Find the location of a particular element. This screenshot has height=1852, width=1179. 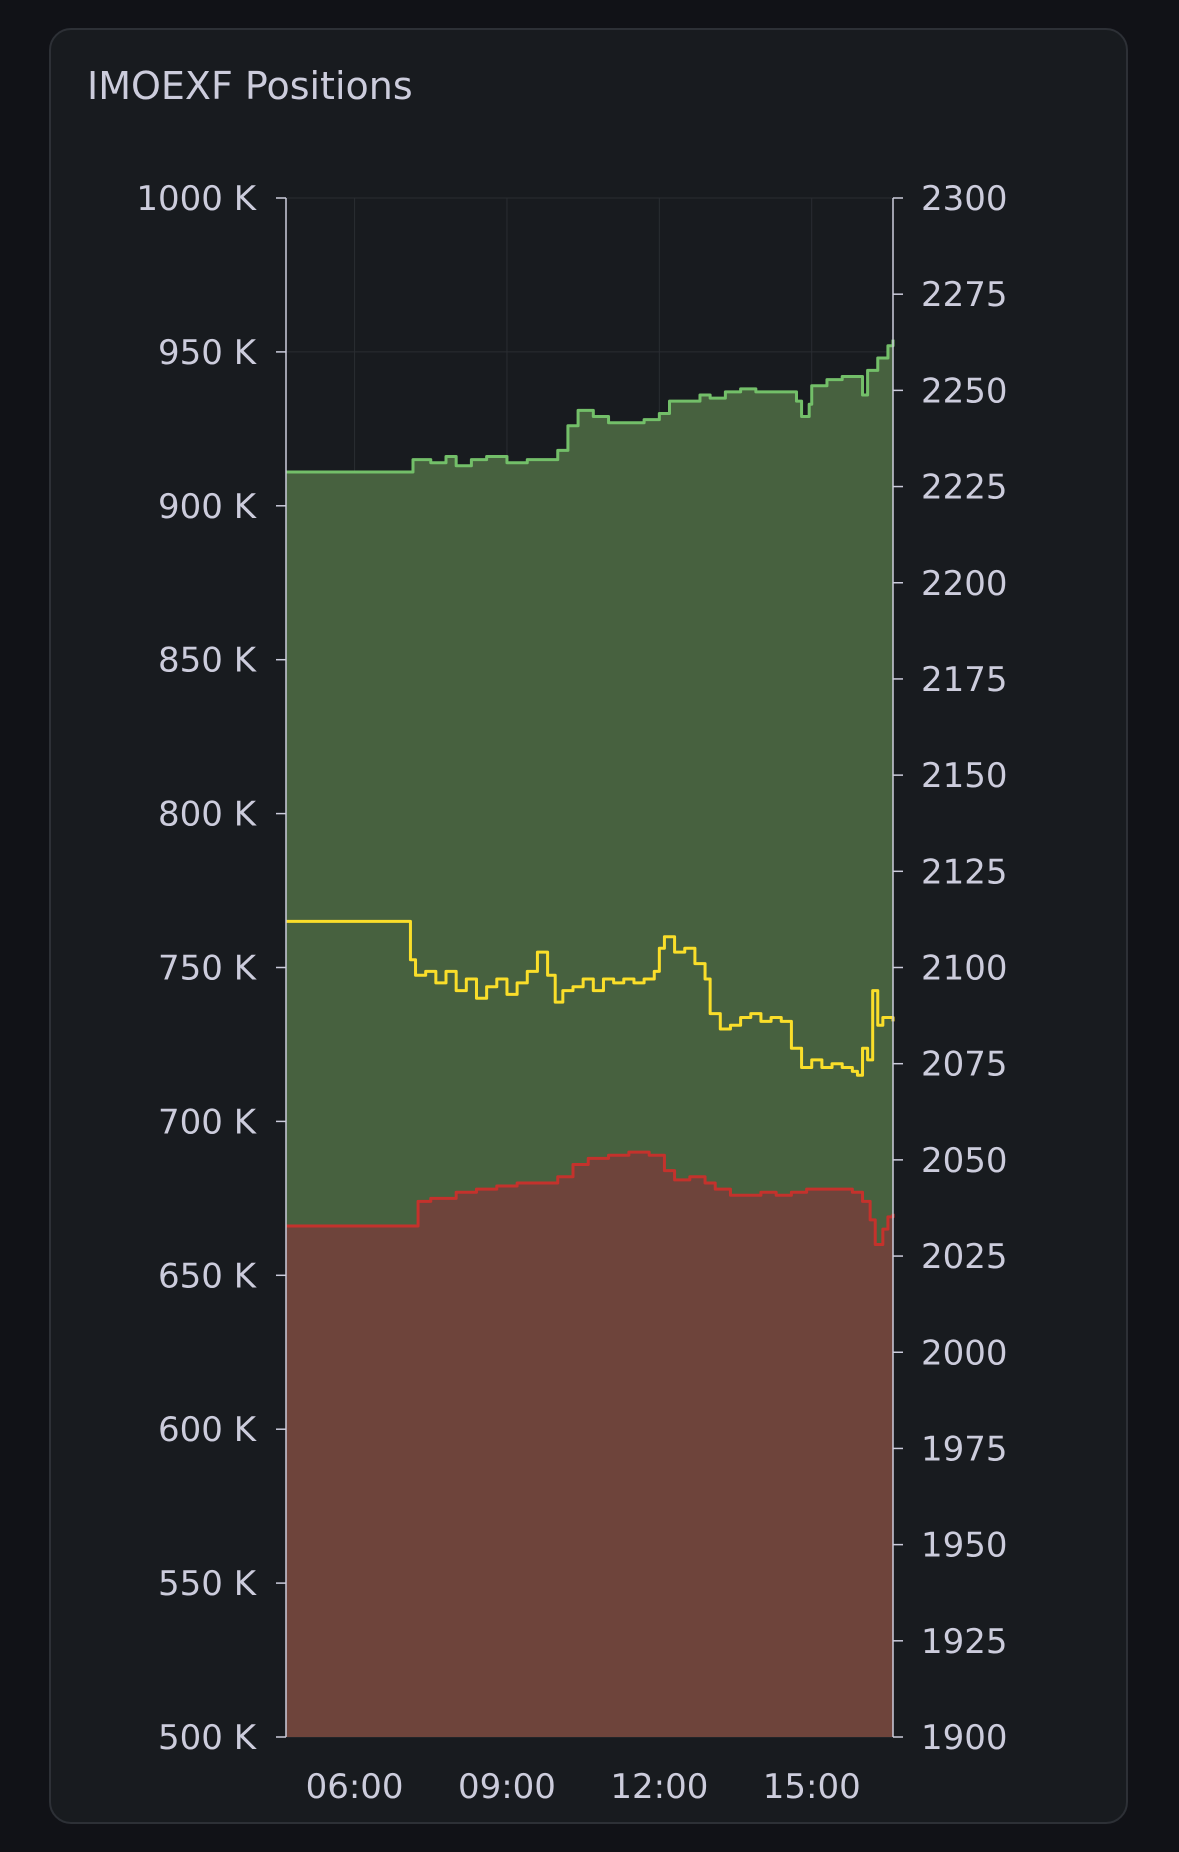

y-left-tick-label-5: 750 K is located at coordinates (208, 969).